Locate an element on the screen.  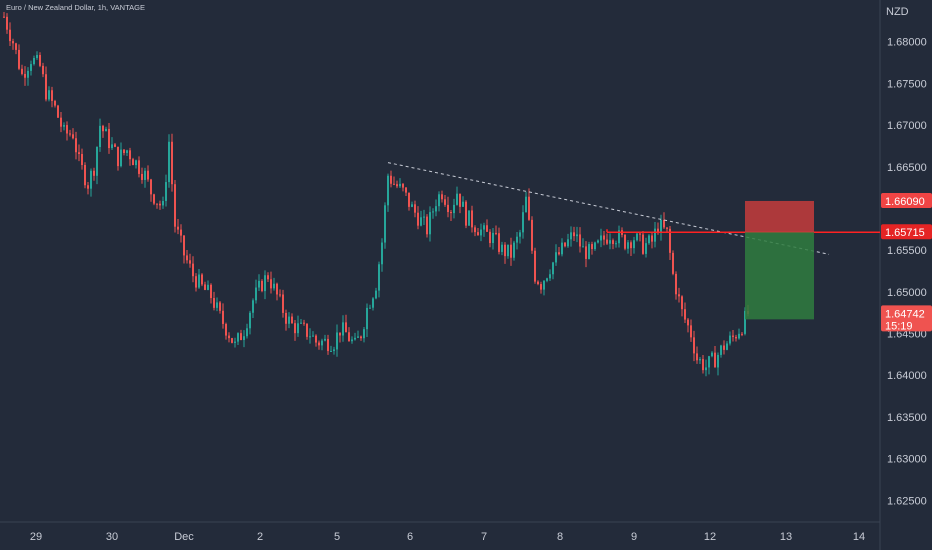
currency-label: NZD is located at coordinates (897, 12).